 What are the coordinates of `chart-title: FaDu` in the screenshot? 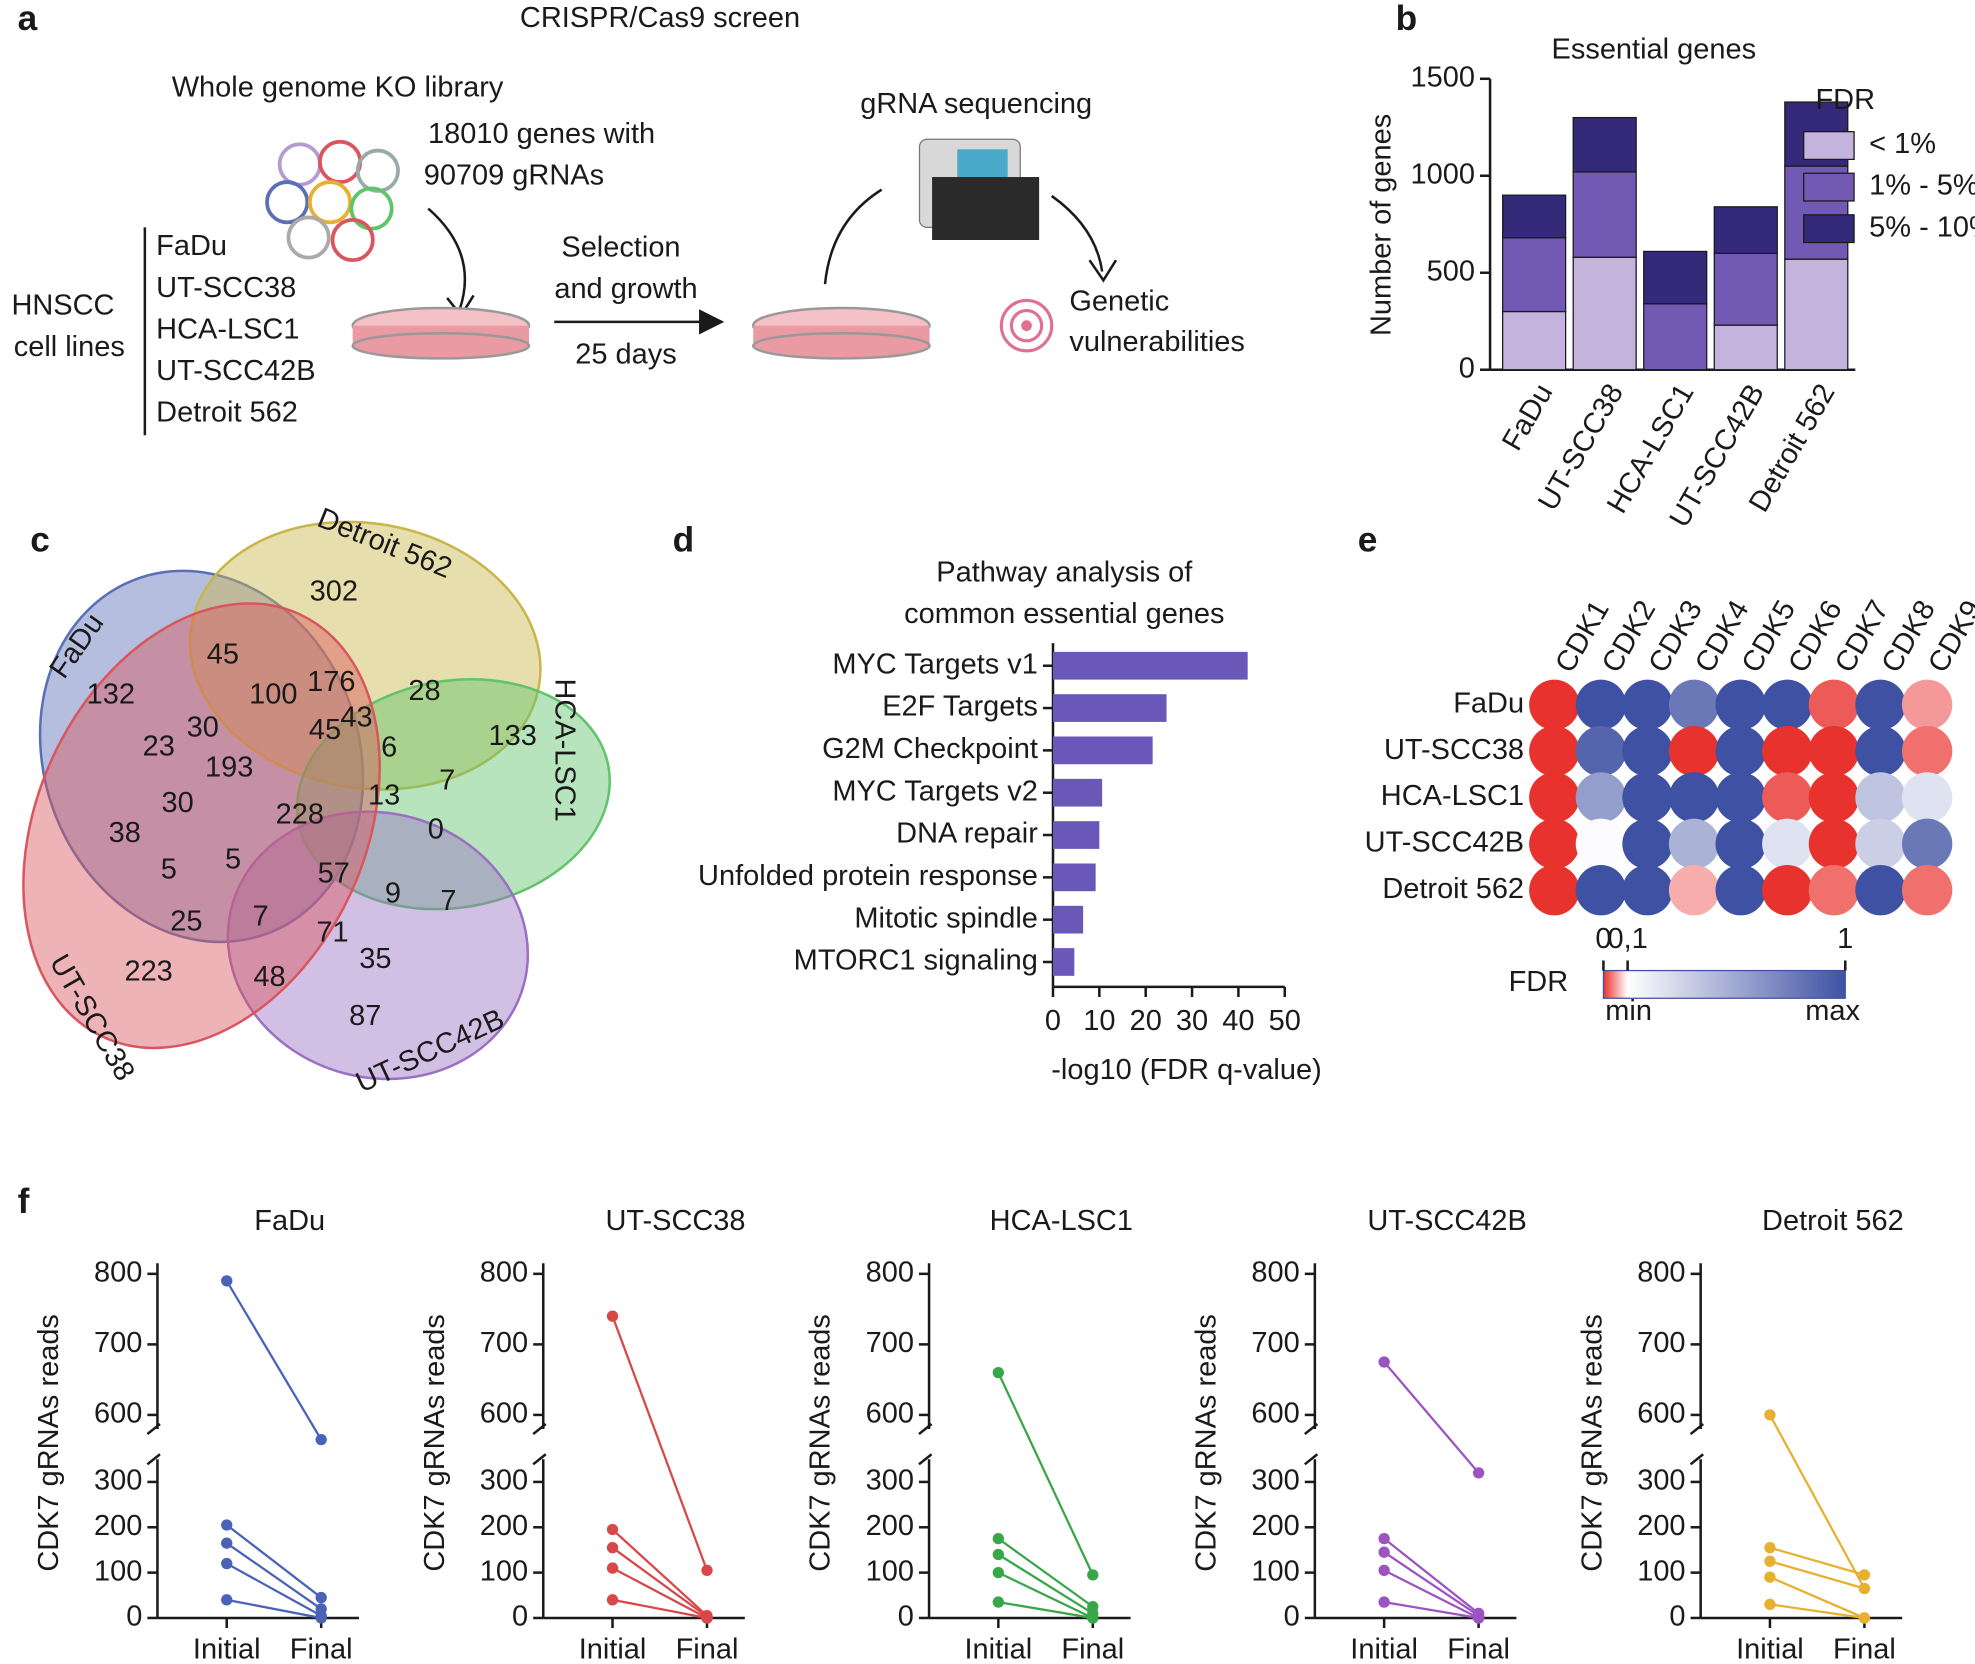 It's located at (289, 1221).